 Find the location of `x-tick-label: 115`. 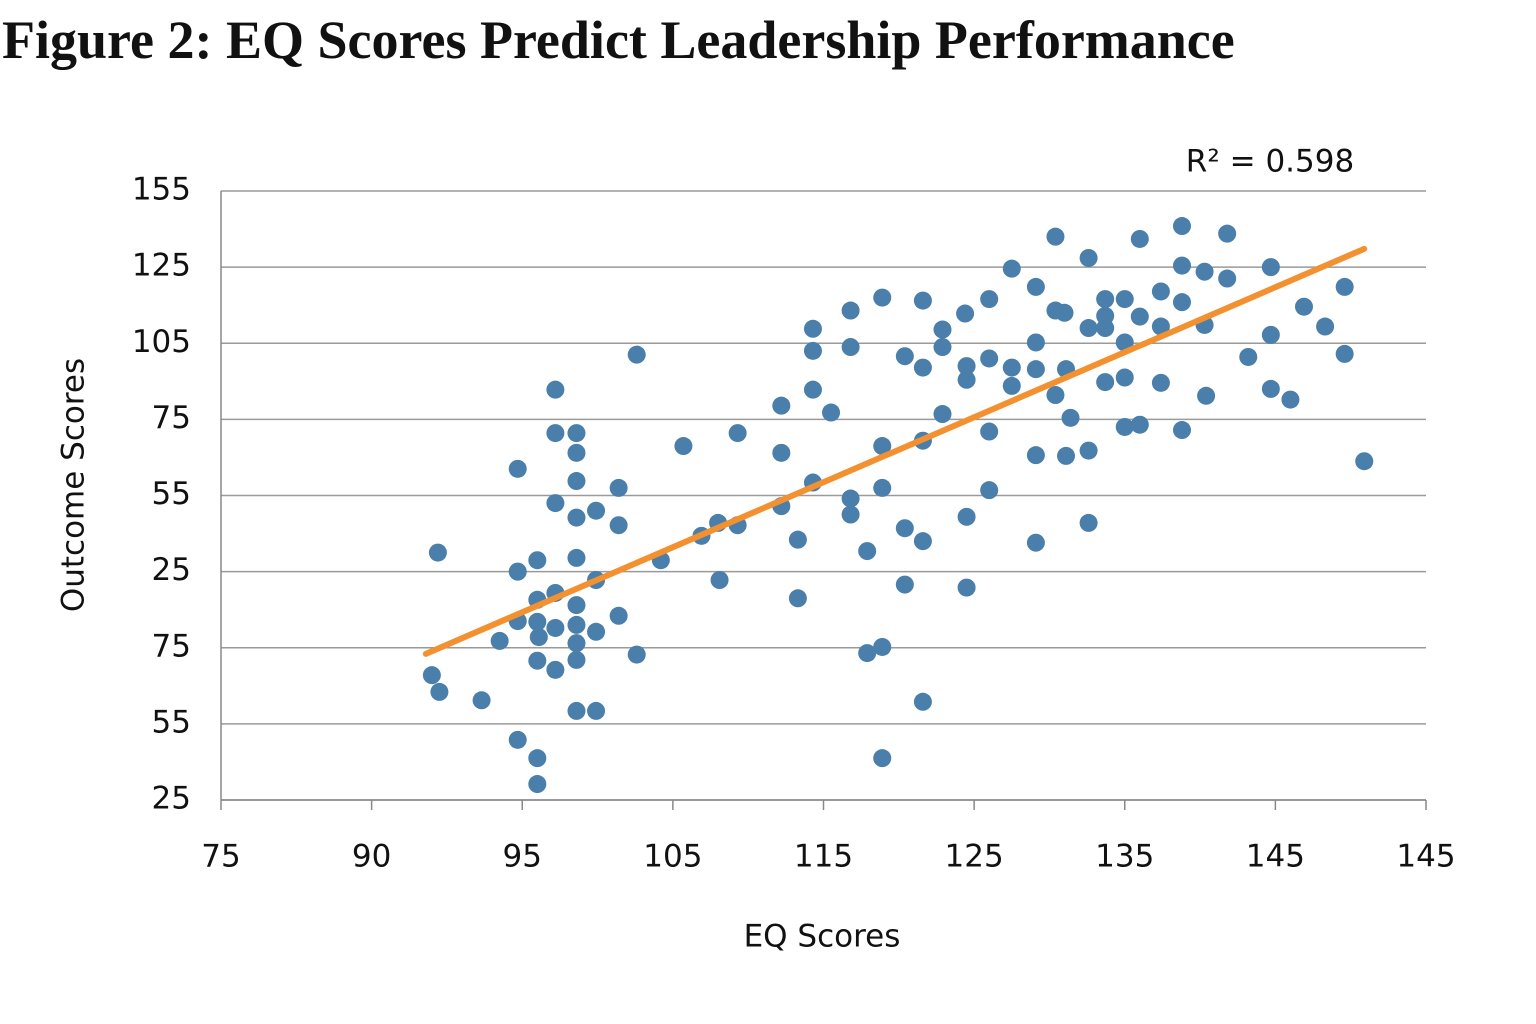

x-tick-label: 115 is located at coordinates (823, 857).